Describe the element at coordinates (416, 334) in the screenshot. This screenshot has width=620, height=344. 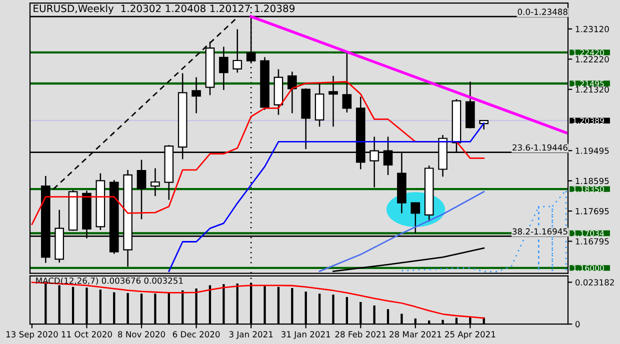
I see `x-tick-label: 28 Mar 2021` at that location.